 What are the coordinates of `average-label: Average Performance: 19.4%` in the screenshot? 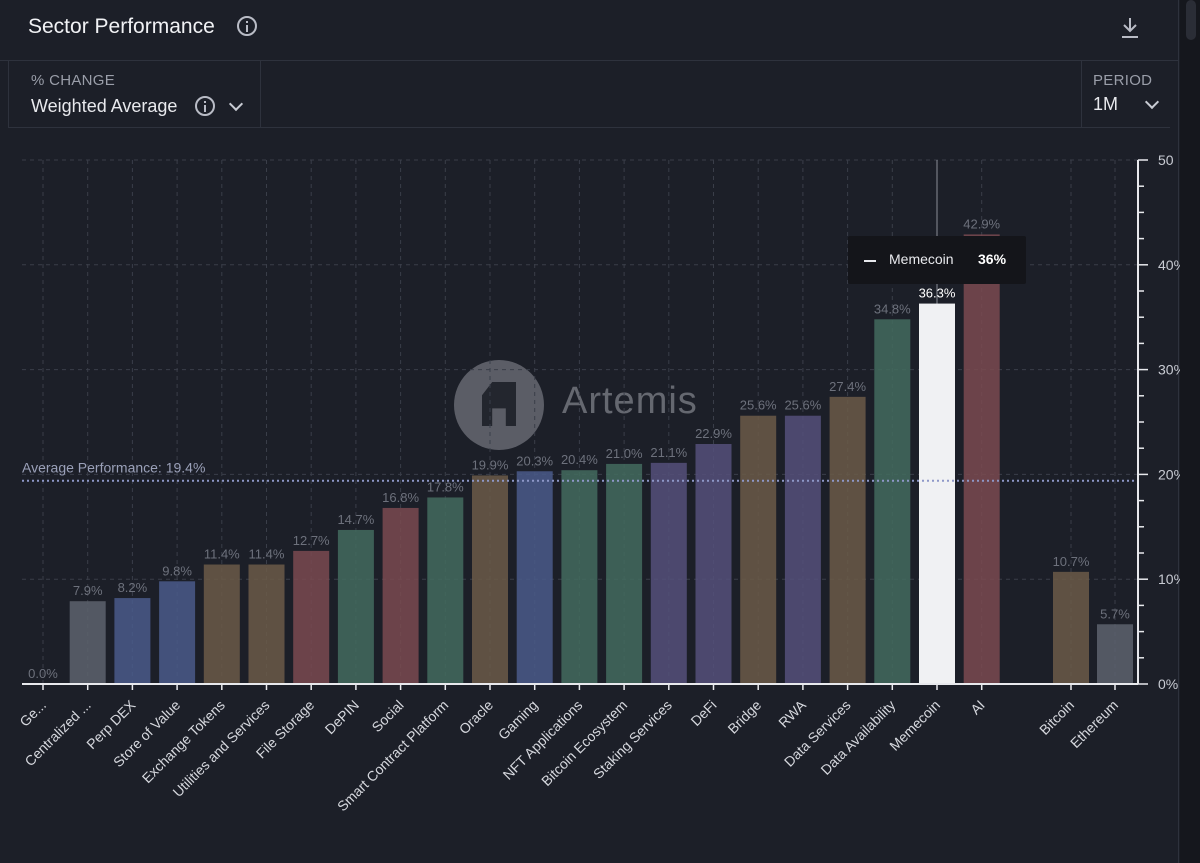 It's located at (113, 468).